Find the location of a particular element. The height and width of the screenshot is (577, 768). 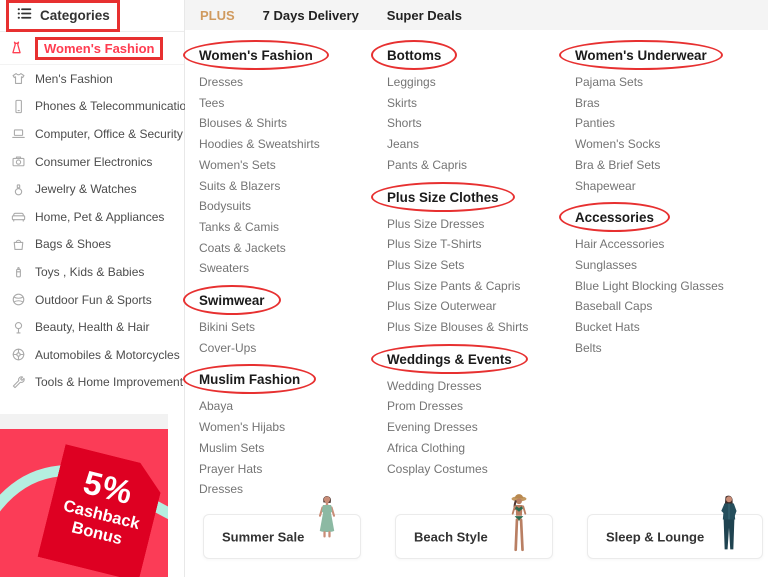

pajama-model is located at coordinates (729, 524).